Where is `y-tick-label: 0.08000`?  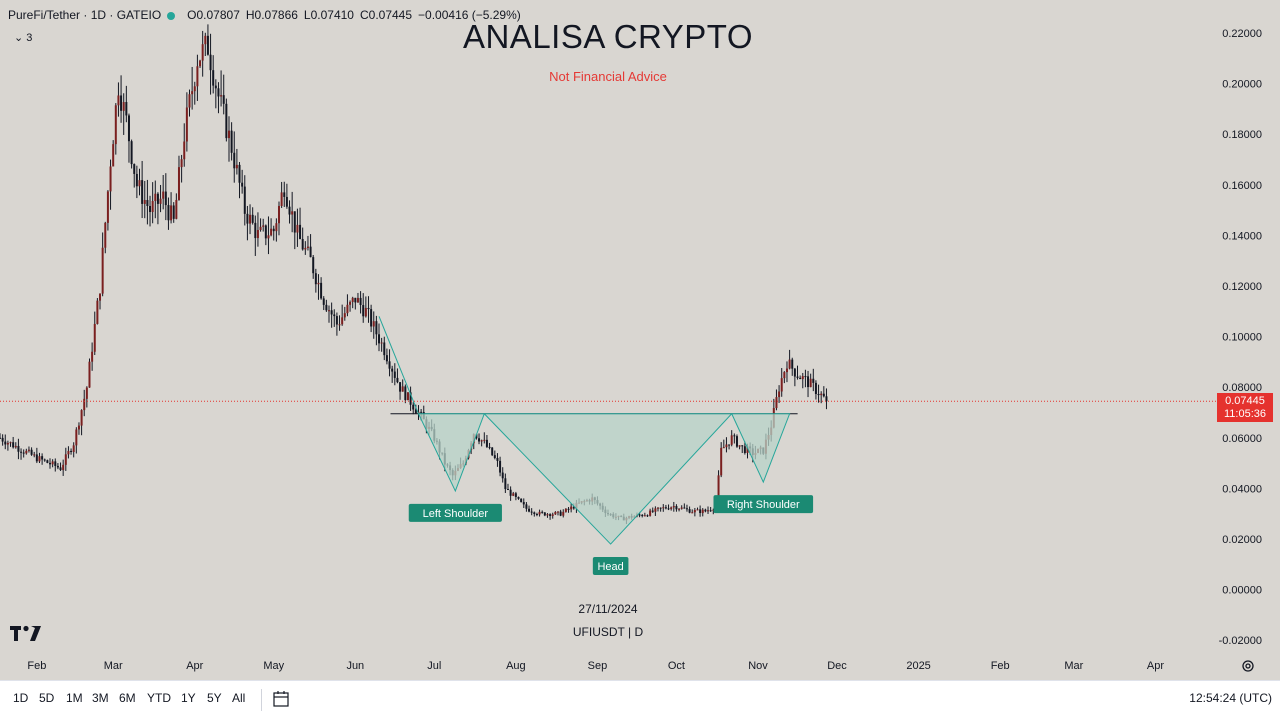 y-tick-label: 0.08000 is located at coordinates (1242, 388).